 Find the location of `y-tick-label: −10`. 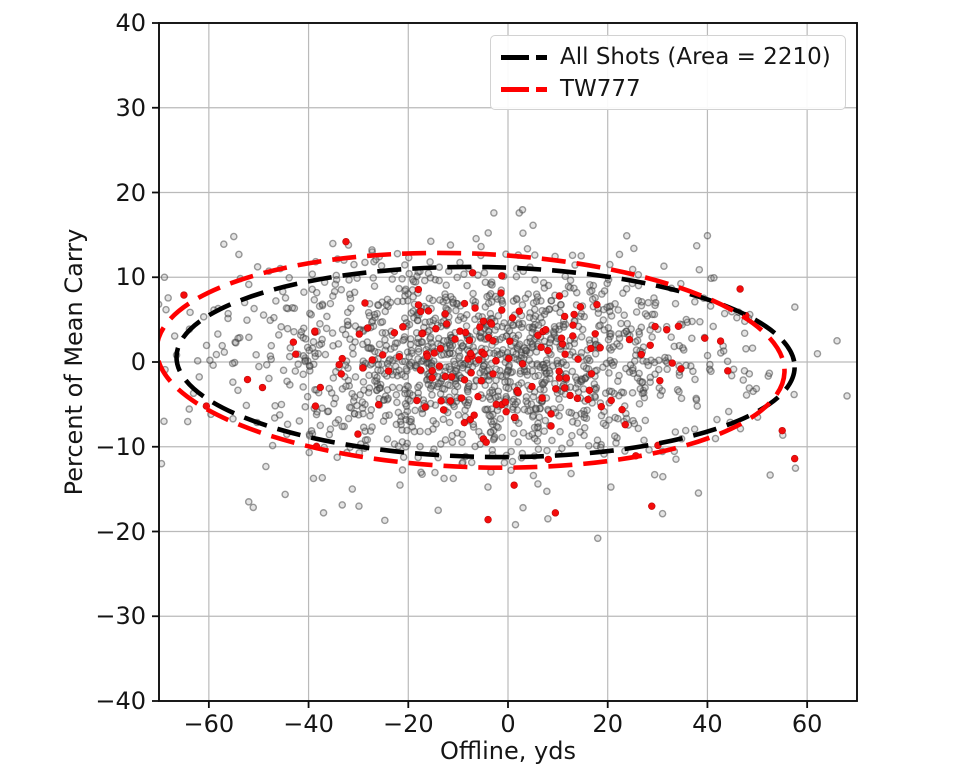

y-tick-label: −10 is located at coordinates (120, 446).